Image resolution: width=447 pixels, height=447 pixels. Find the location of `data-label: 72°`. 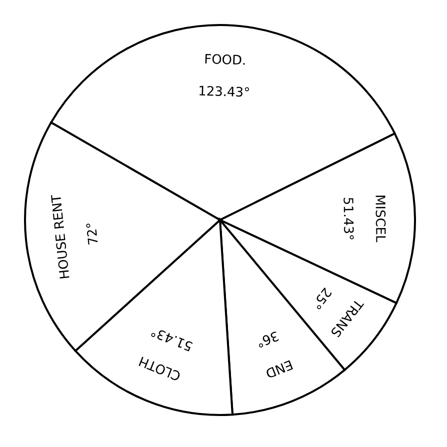

data-label: 72° is located at coordinates (93, 233).